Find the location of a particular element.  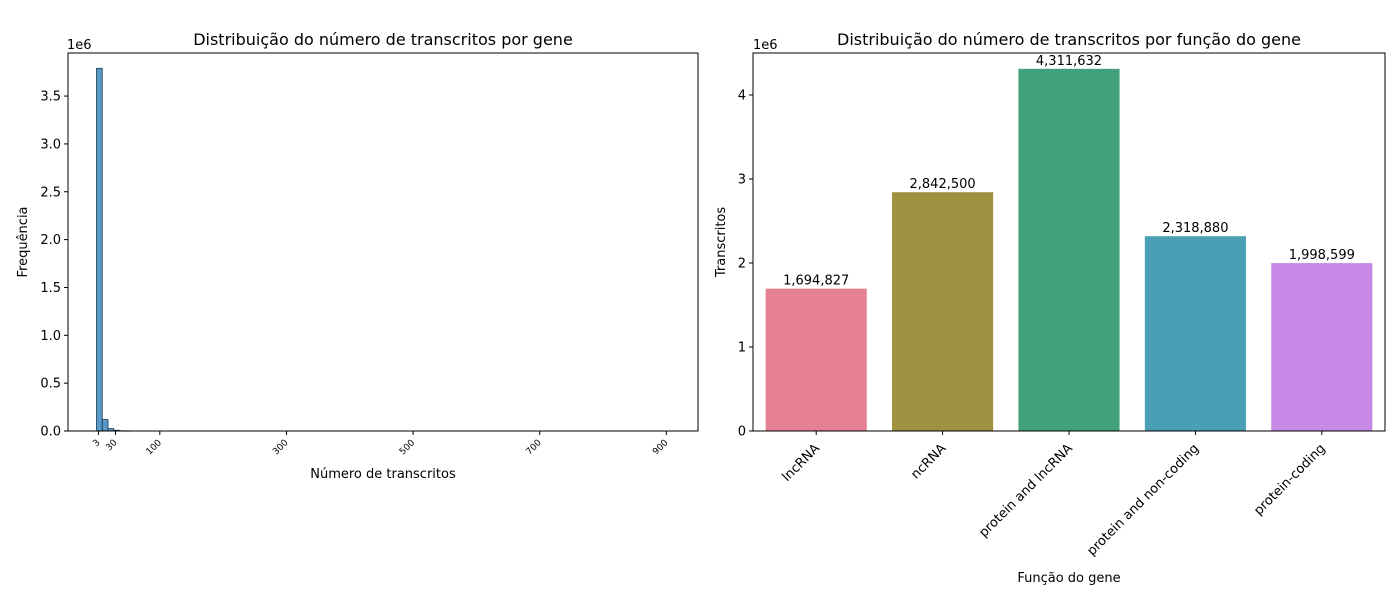

histogram-y-tick-label: 0.0 is located at coordinates (50, 432).